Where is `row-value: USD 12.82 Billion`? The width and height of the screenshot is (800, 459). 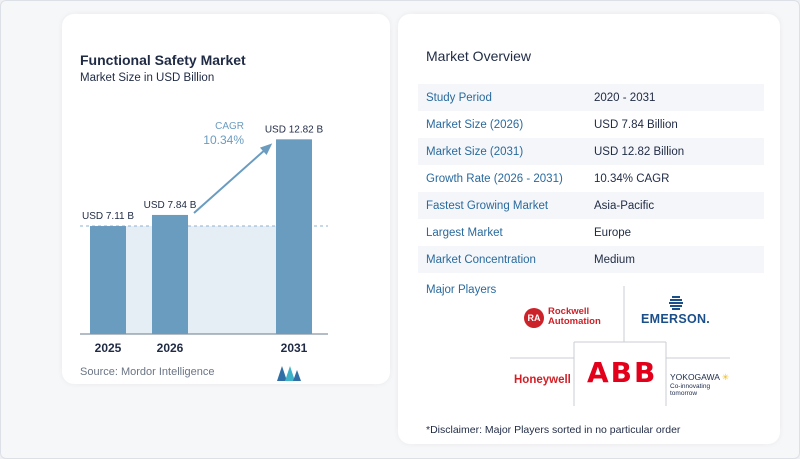
row-value: USD 12.82 Billion is located at coordinates (639, 151).